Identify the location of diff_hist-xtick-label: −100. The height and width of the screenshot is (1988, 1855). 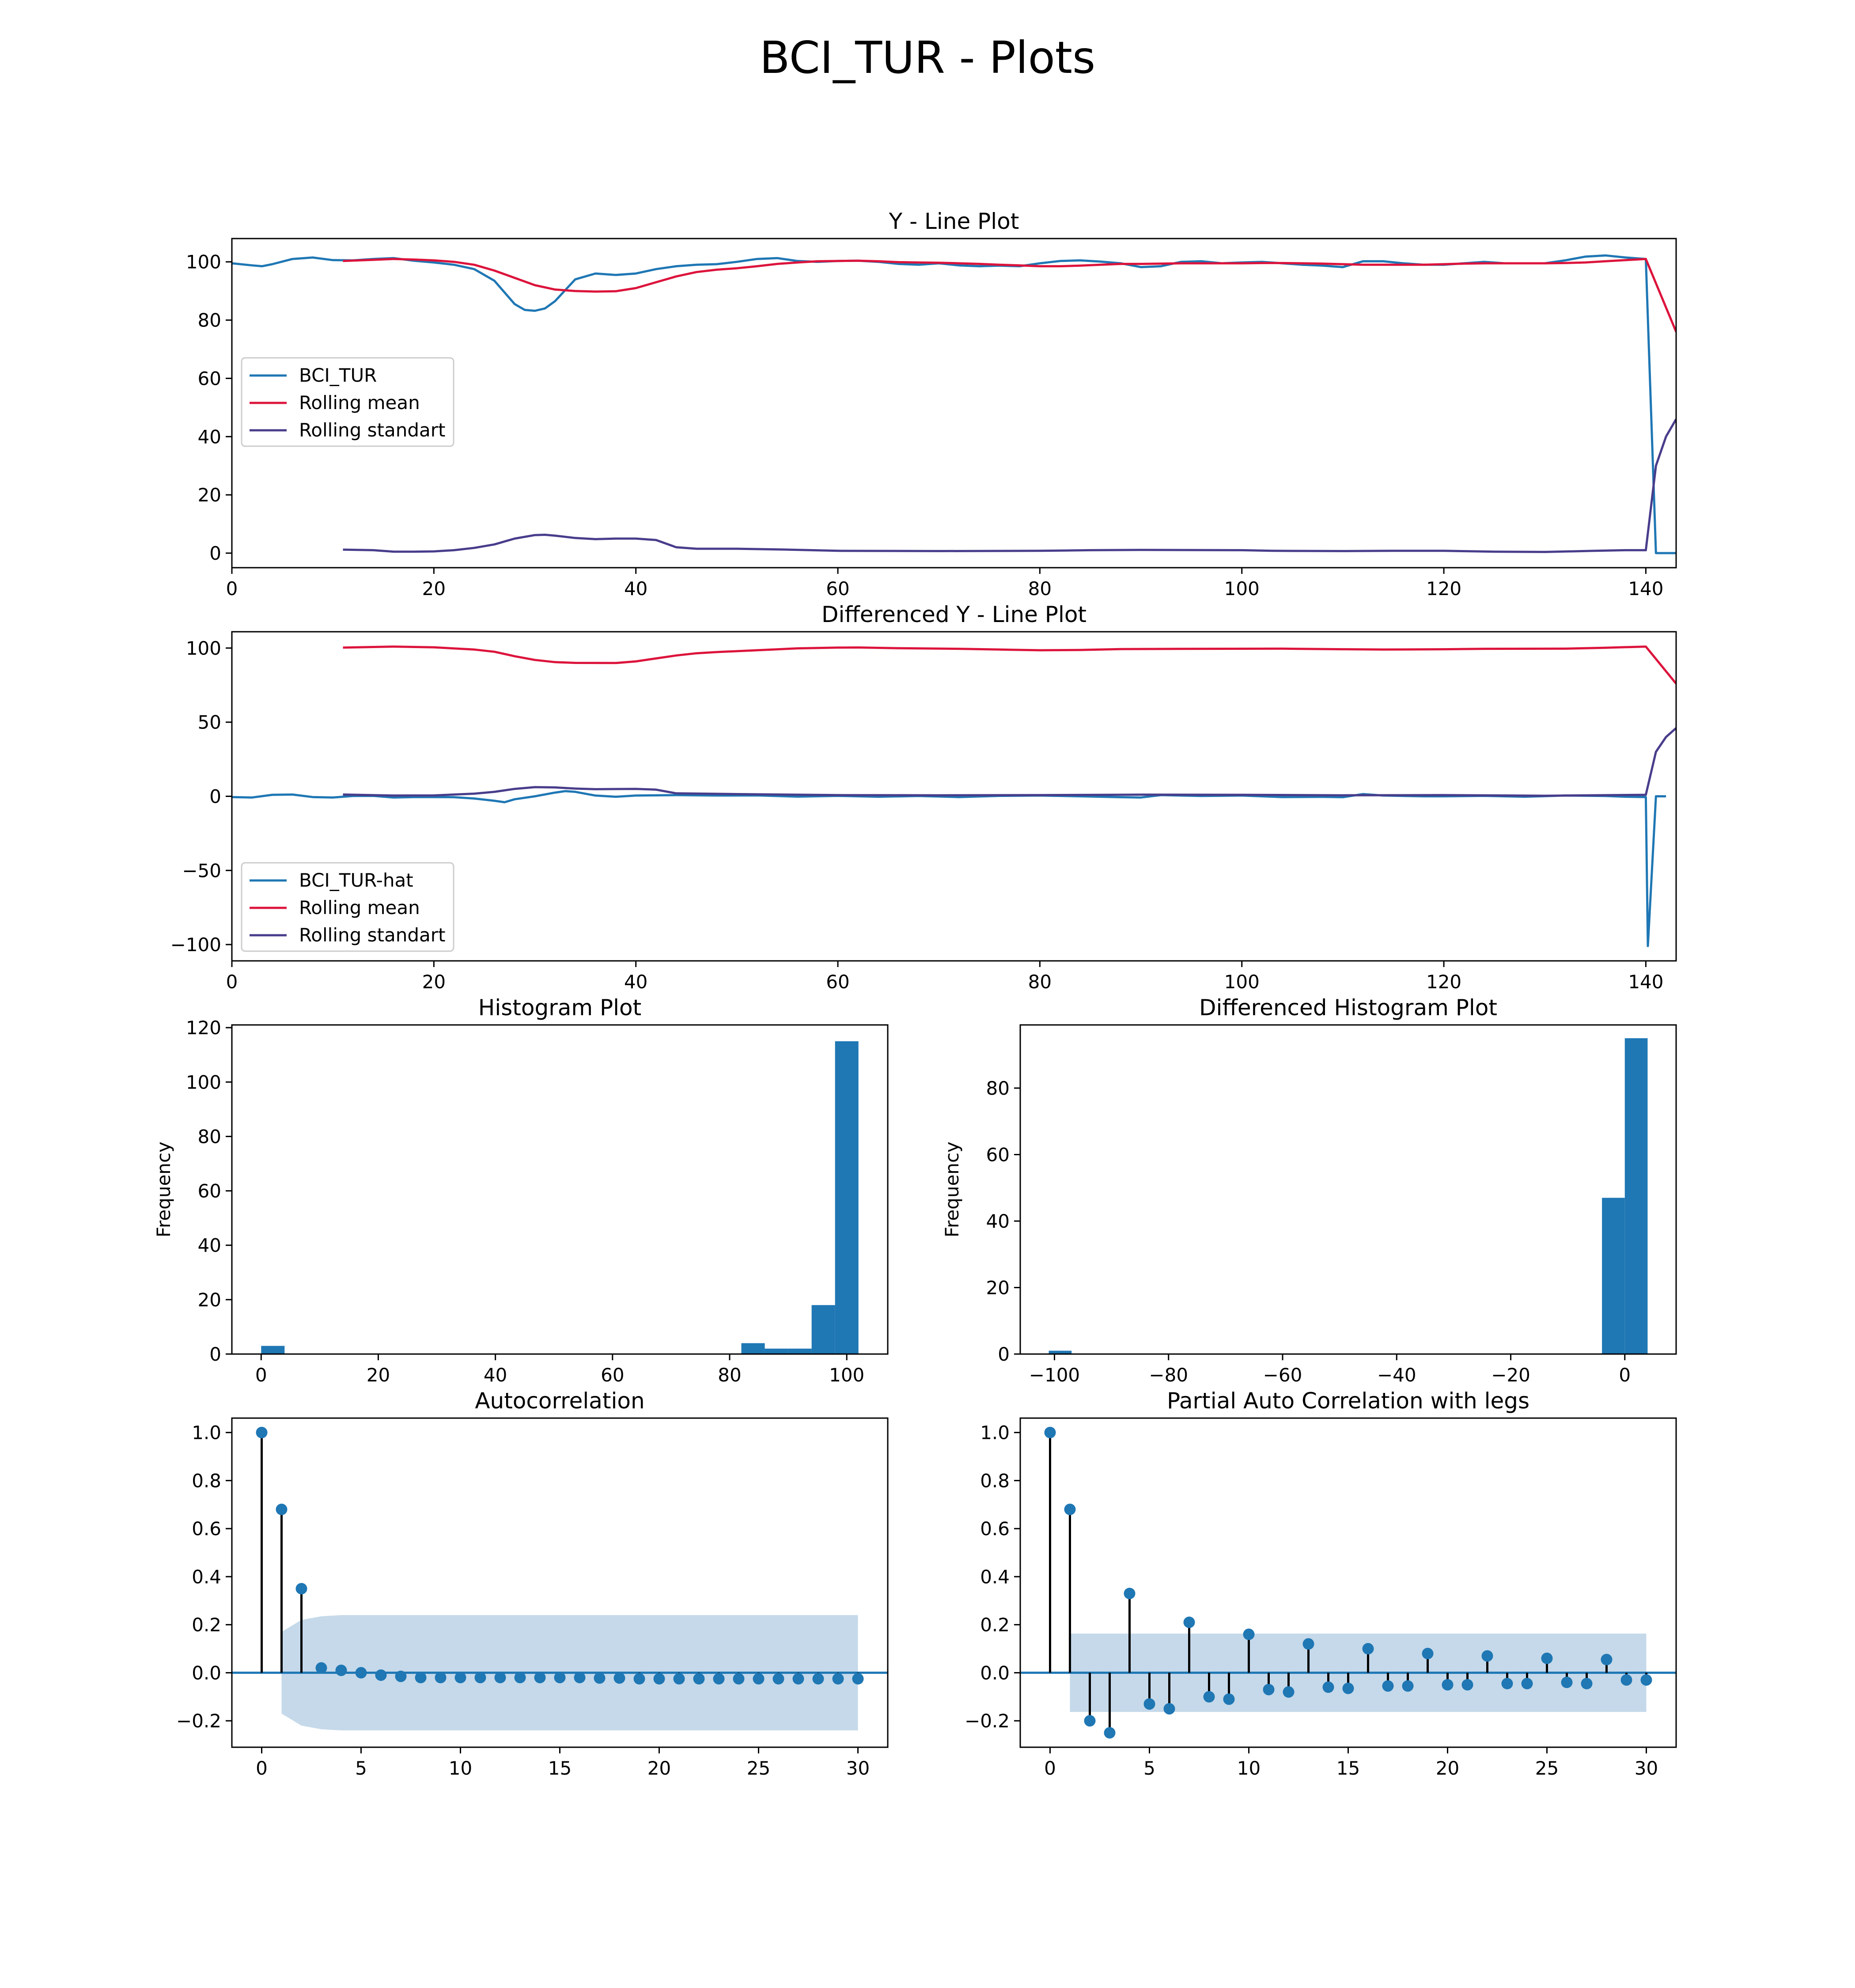
(1054, 1375).